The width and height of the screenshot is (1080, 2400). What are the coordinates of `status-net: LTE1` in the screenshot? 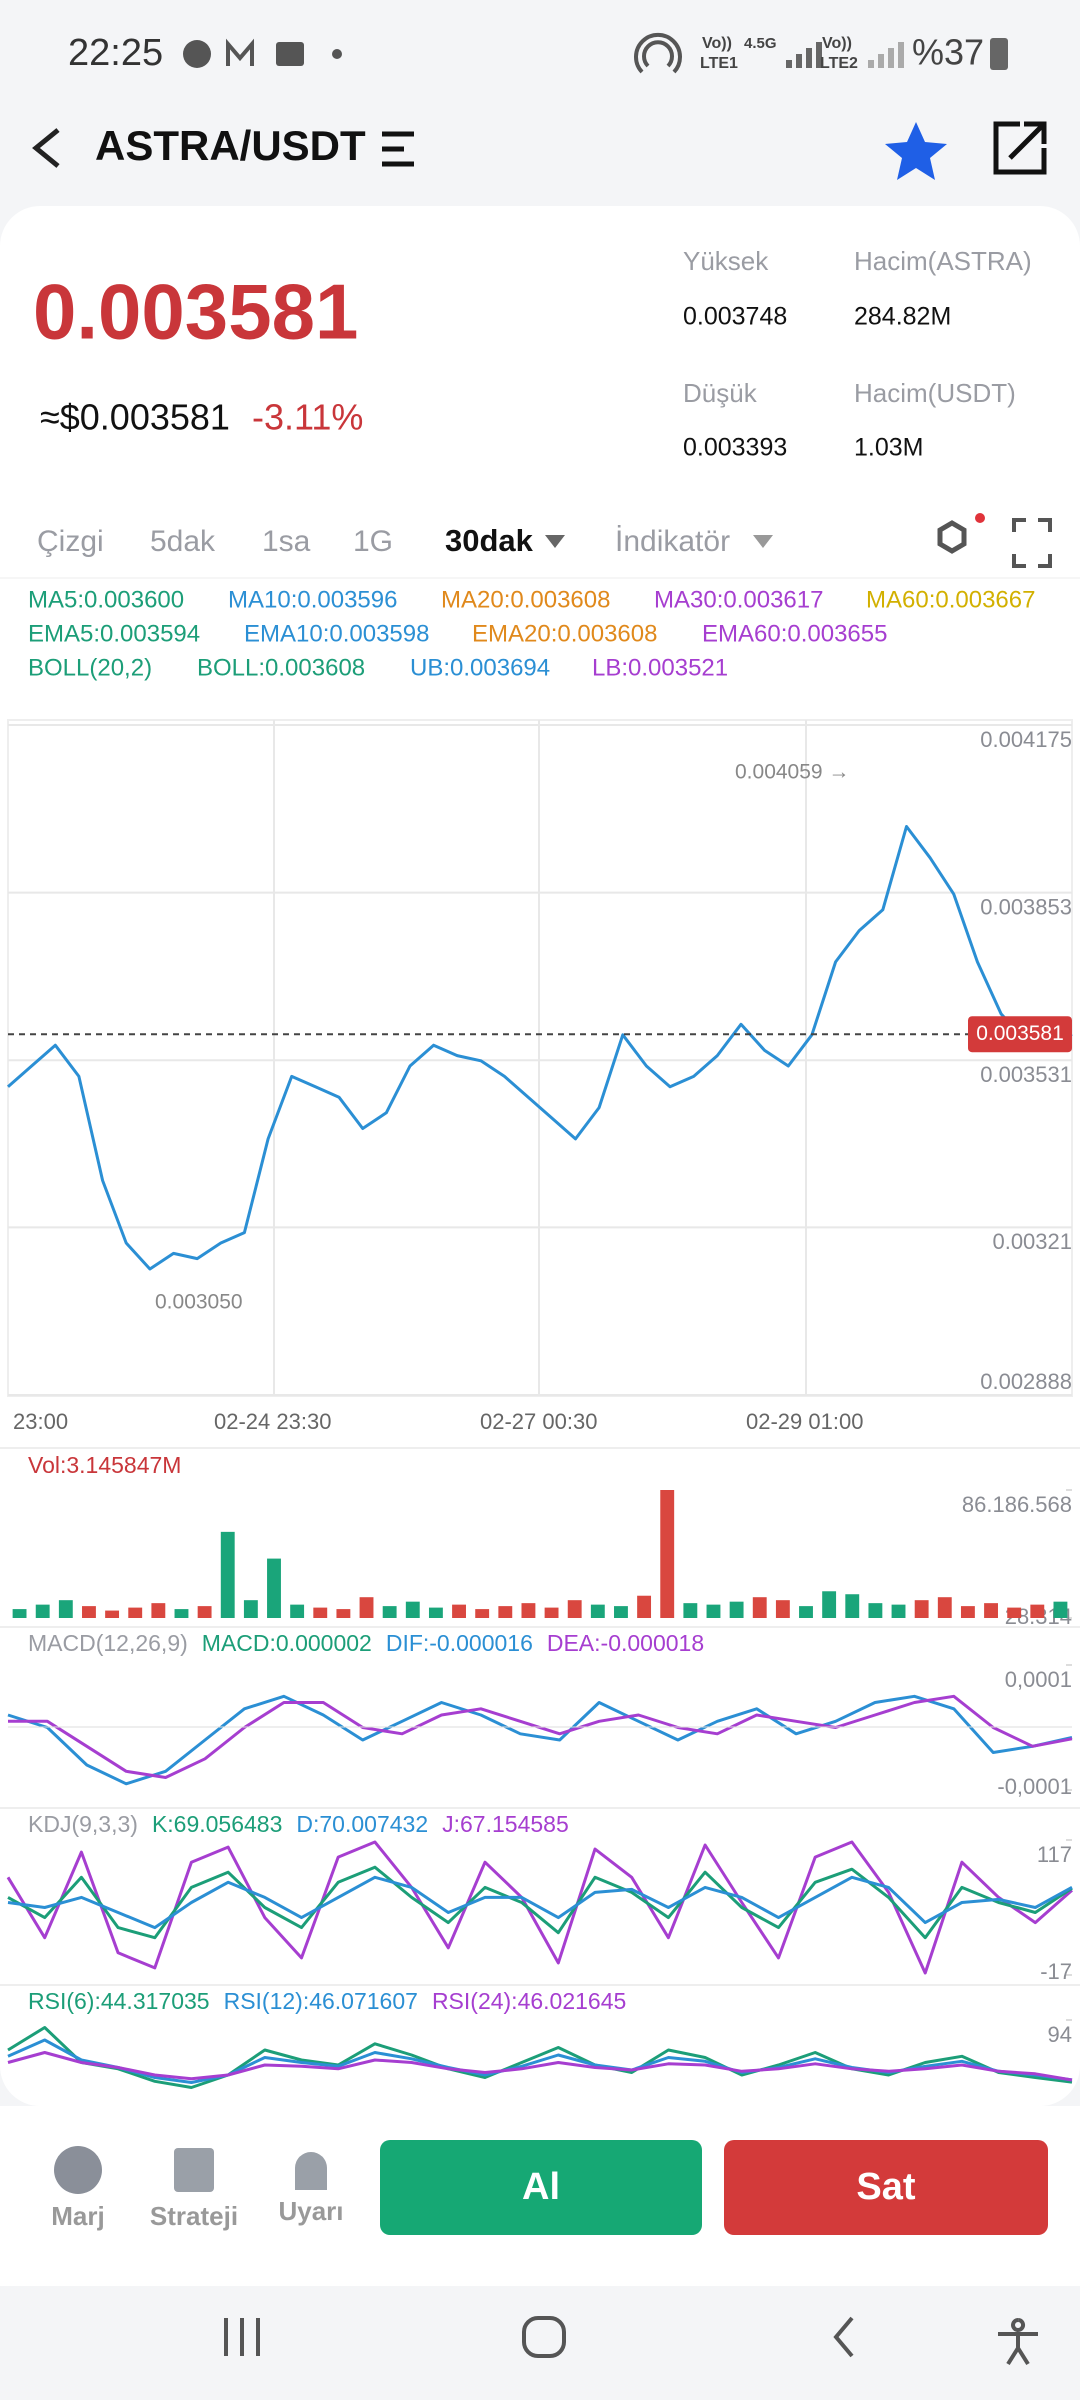 It's located at (719, 63).